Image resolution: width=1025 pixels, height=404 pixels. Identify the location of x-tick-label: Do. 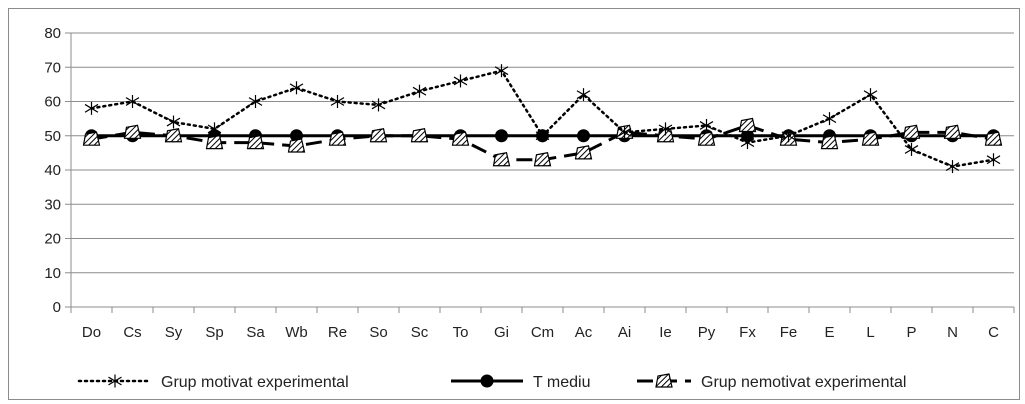
(91, 332).